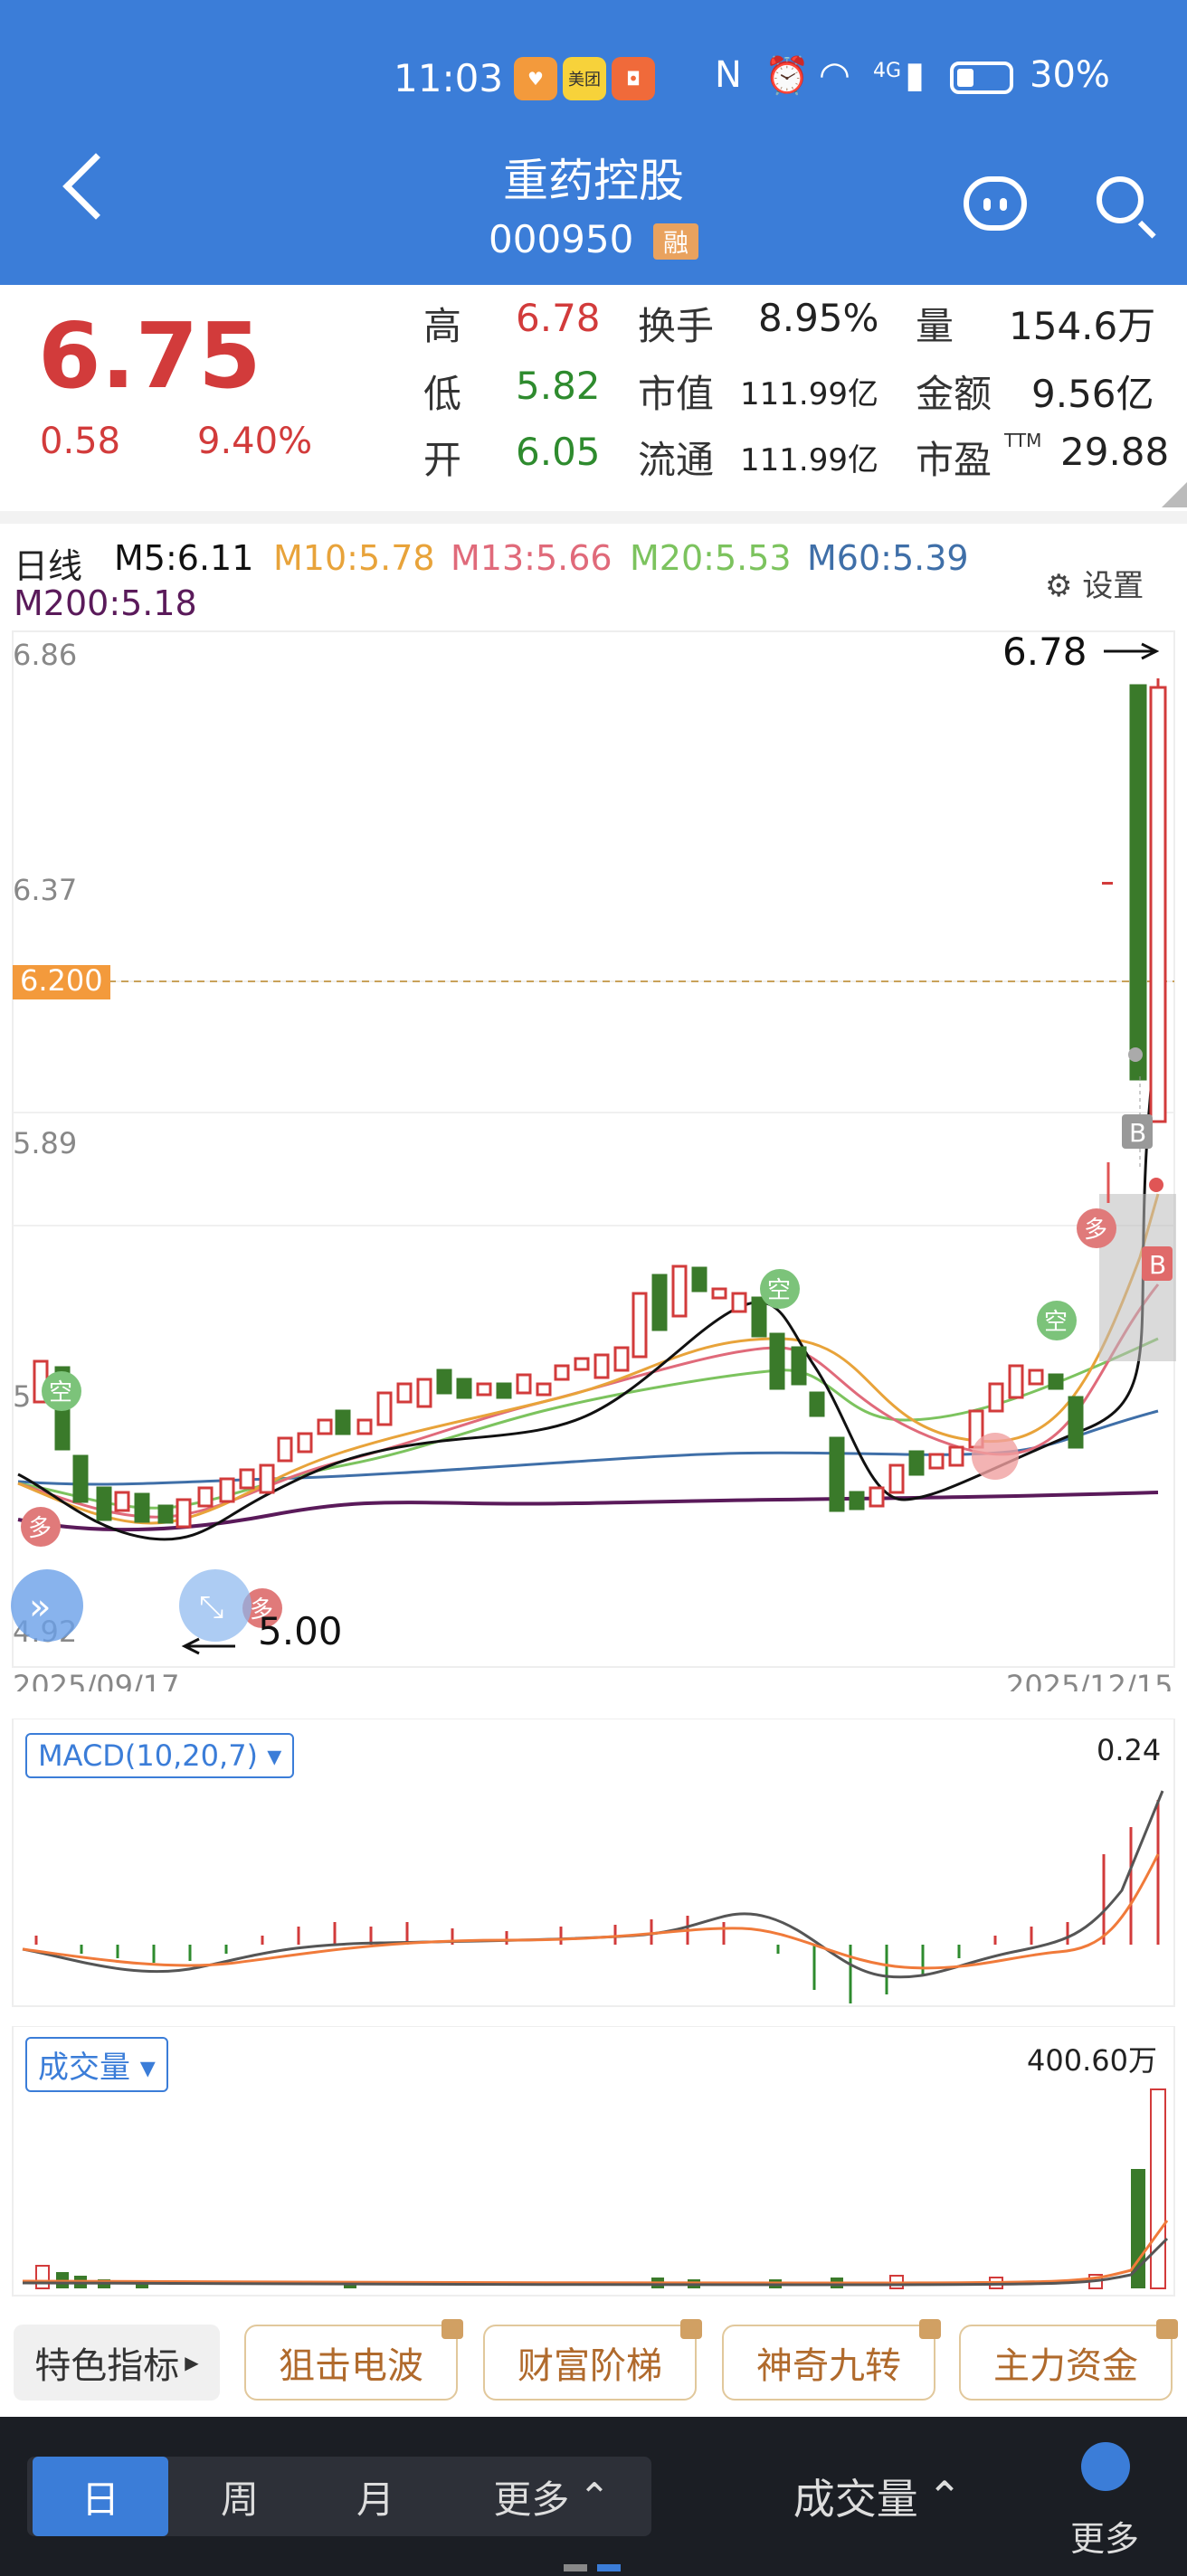 The image size is (1187, 2576). Describe the element at coordinates (676, 326) in the screenshot. I see `turnover-label: 换手` at that location.